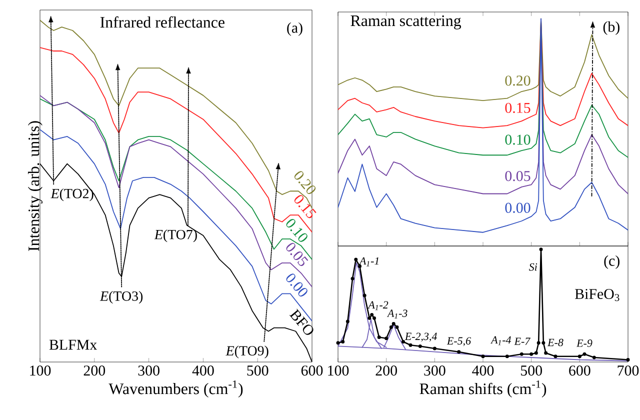  What do you see at coordinates (517, 139) in the screenshot?
I see `series-label: 0.10` at bounding box center [517, 139].